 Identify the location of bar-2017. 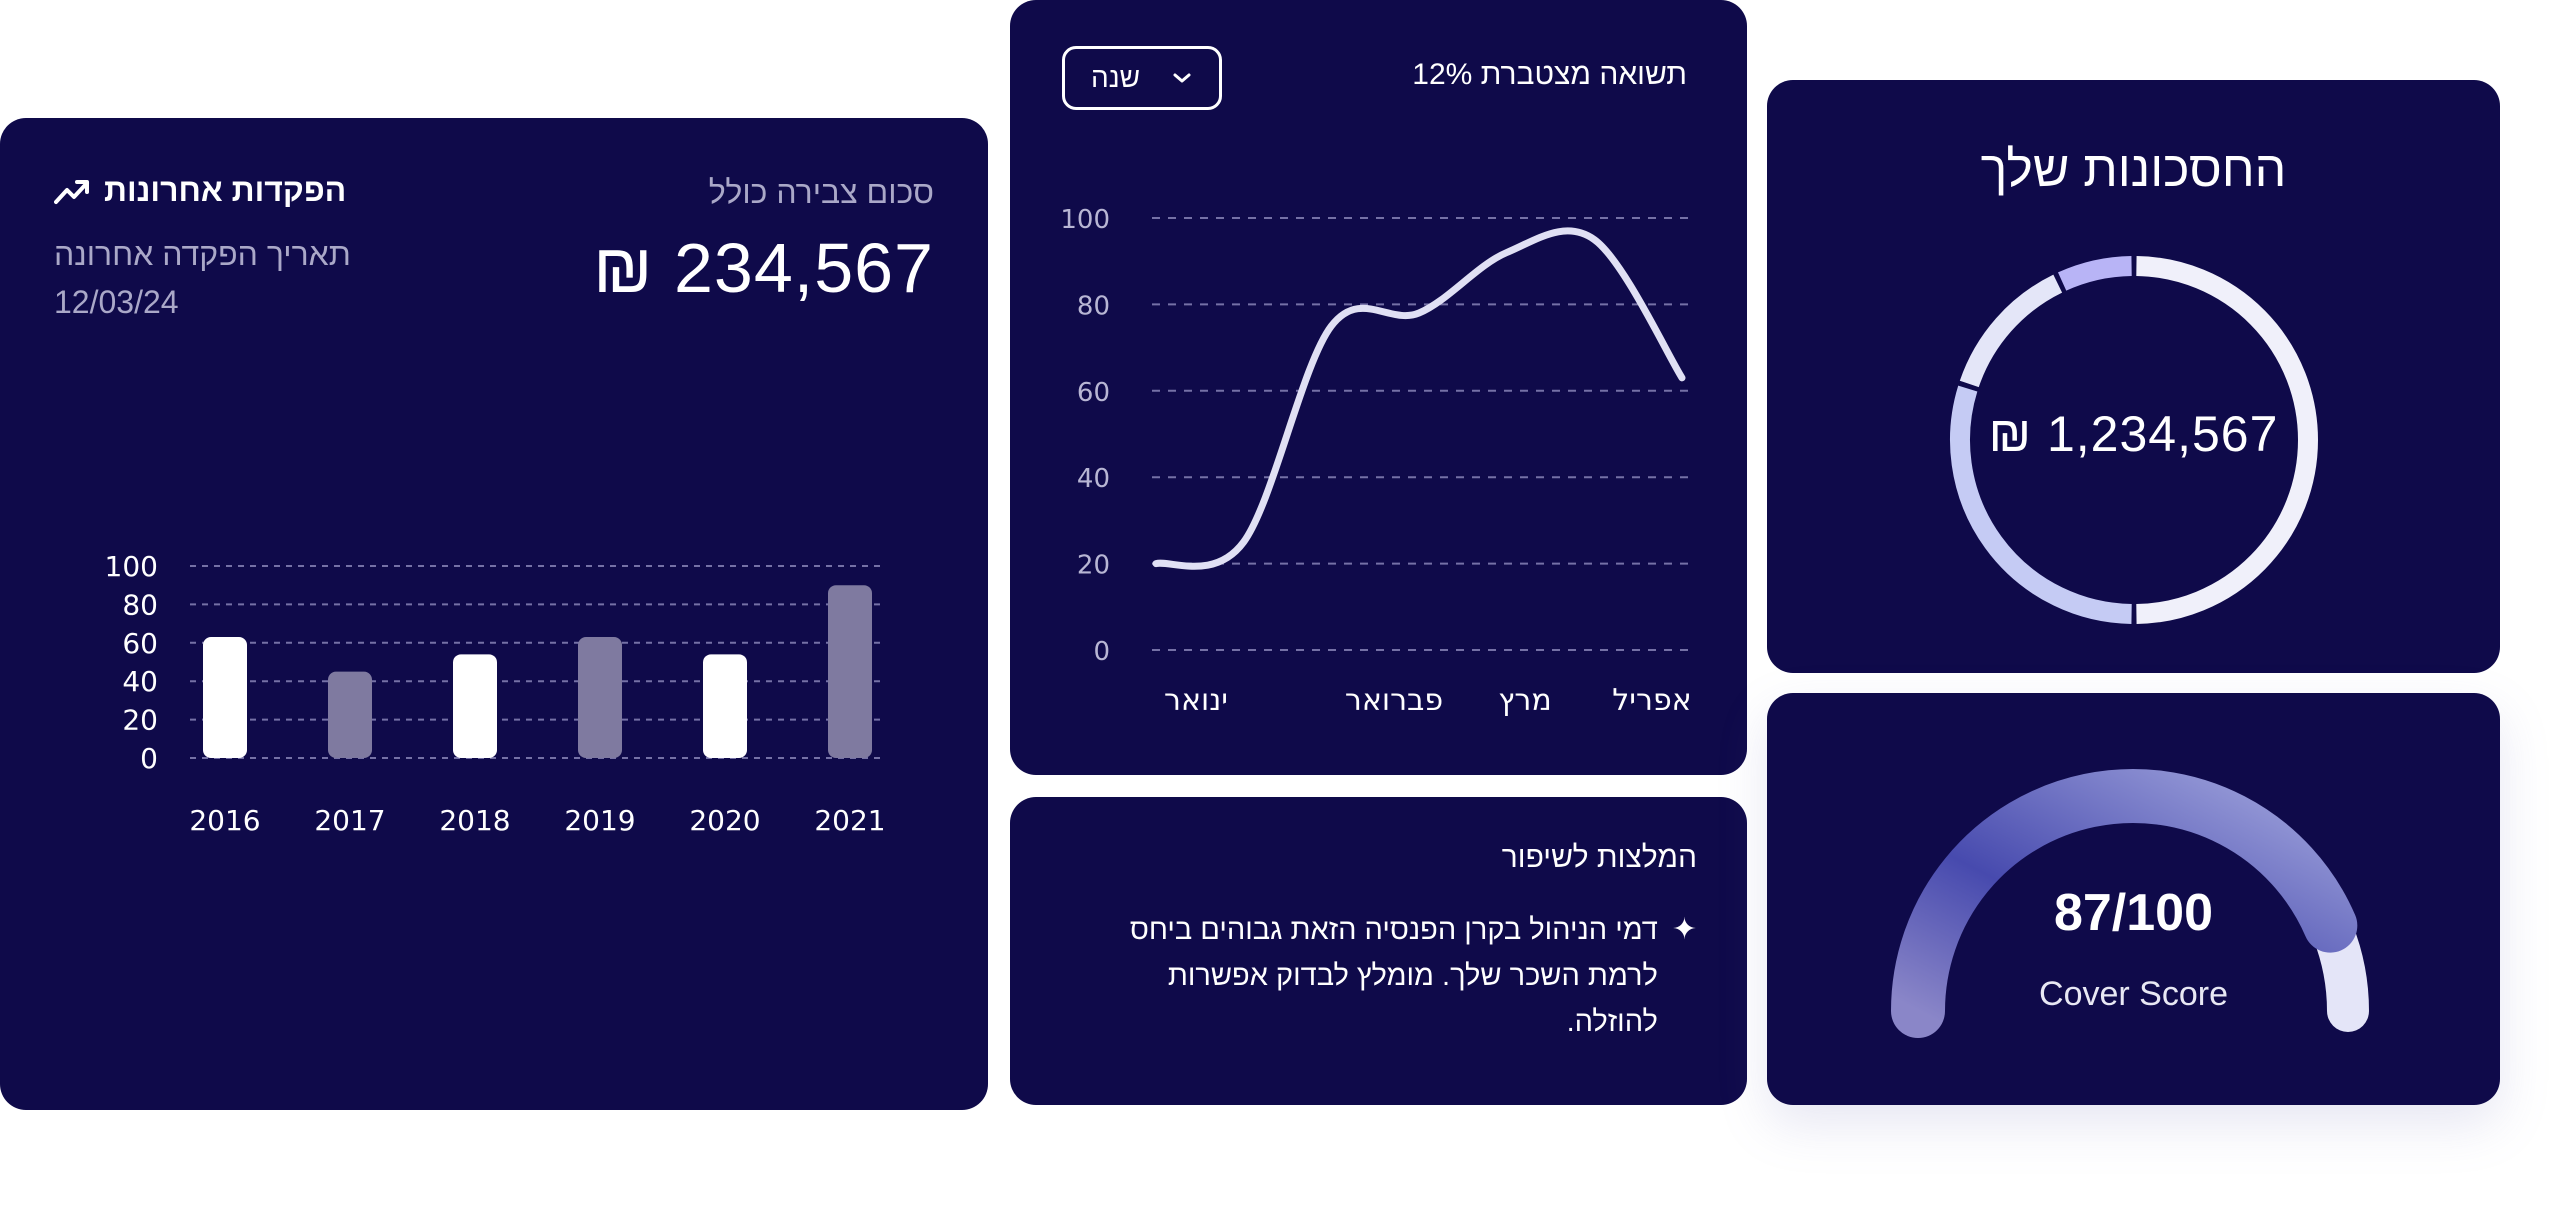
(350, 714).